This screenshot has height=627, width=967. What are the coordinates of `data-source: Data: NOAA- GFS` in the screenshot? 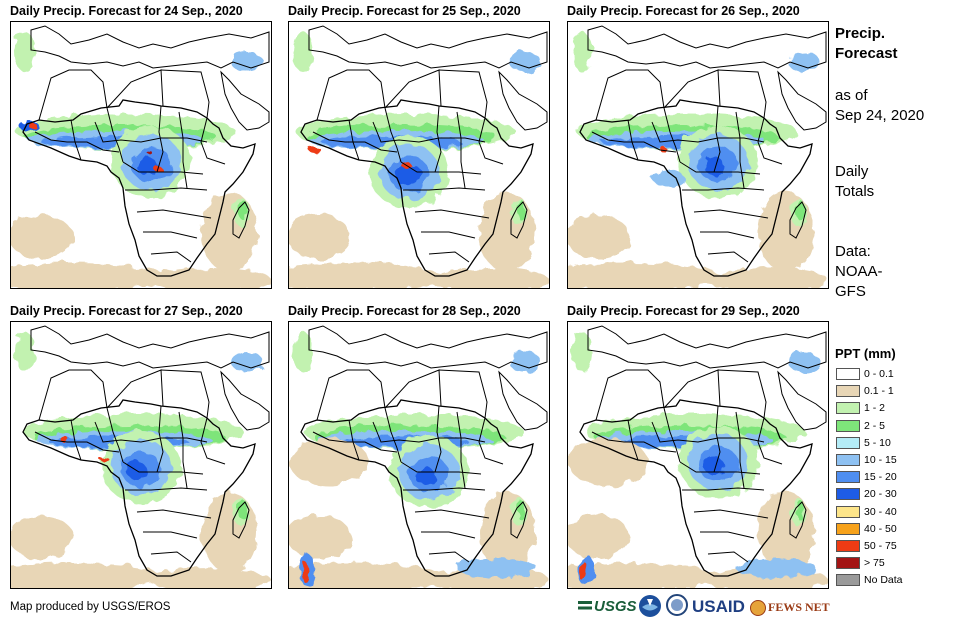 It's located at (859, 272).